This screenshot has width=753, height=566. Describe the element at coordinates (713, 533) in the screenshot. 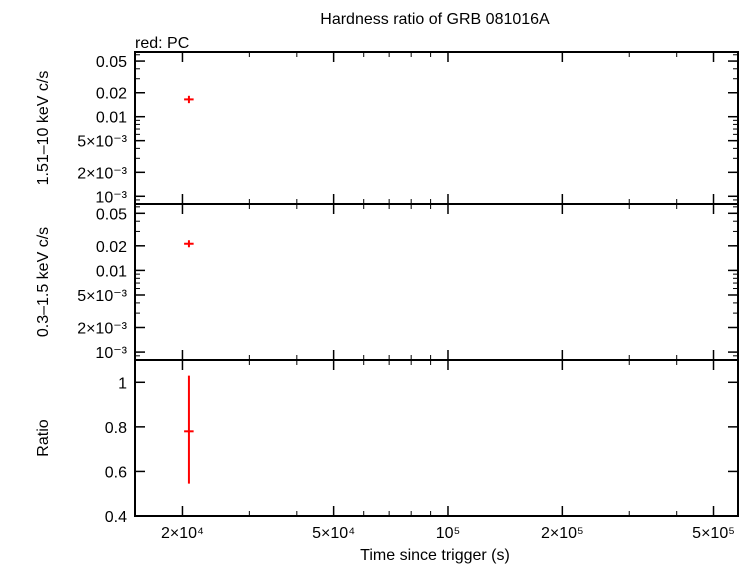

I see `x-tick-label: 5×10⁵` at that location.